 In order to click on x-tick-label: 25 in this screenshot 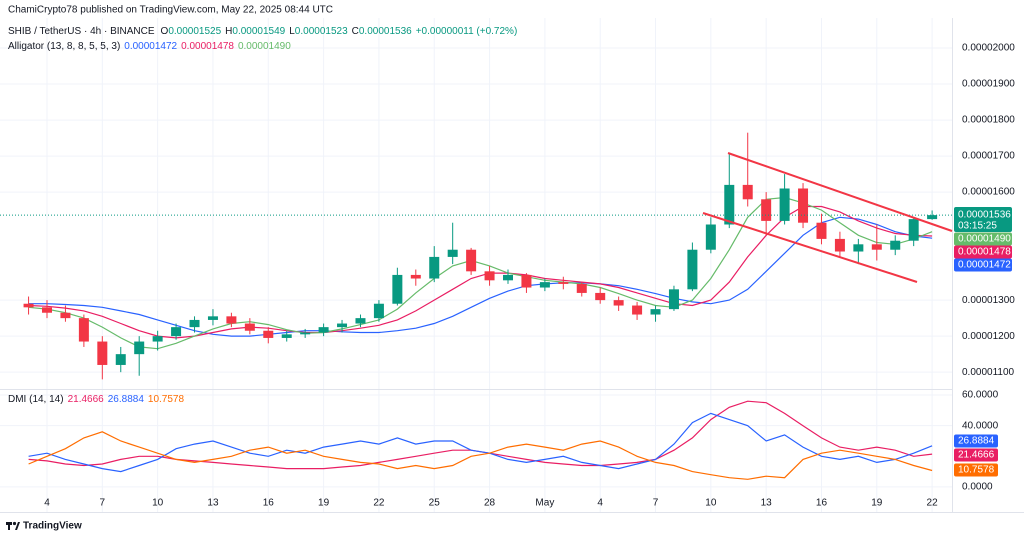, I will do `click(435, 503)`.